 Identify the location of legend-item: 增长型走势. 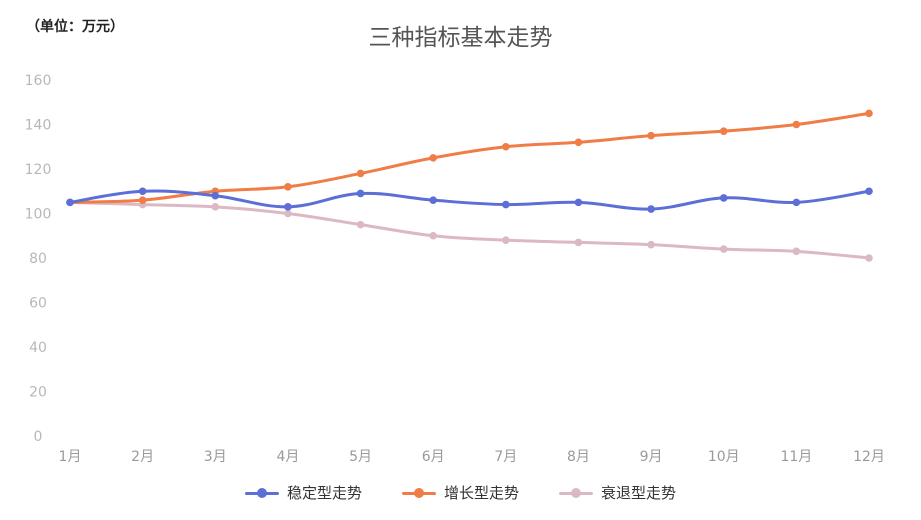
(460, 492).